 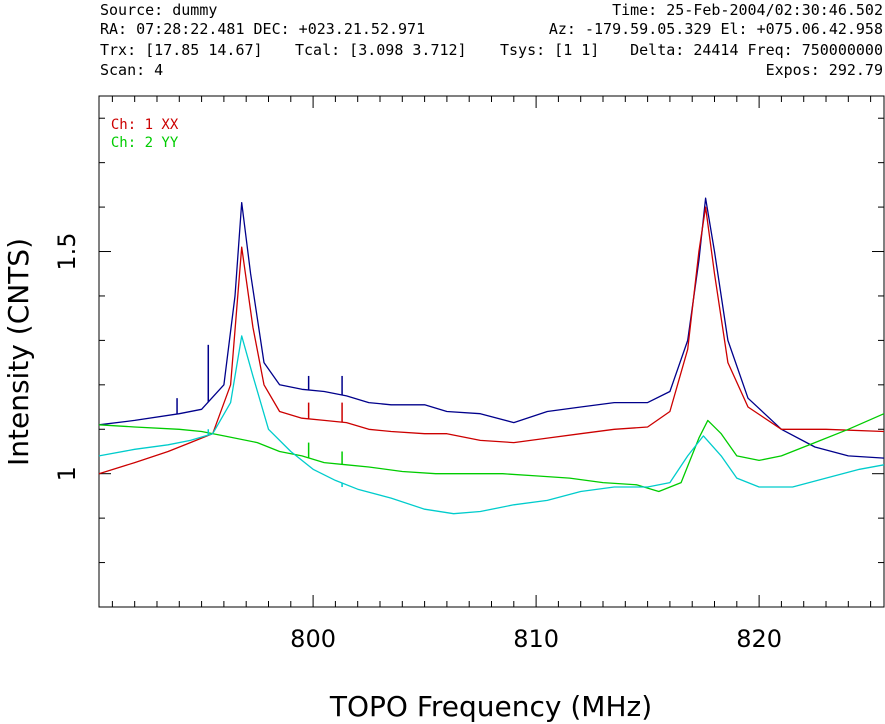 What do you see at coordinates (67, 251) in the screenshot?
I see `y-tick-label: 1.5` at bounding box center [67, 251].